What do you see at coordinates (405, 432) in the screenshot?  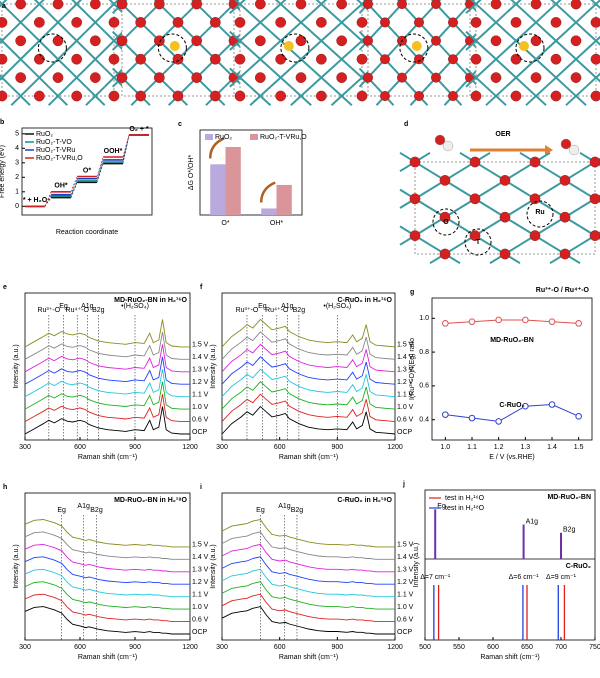 I see `curve-label: OCP` at bounding box center [405, 432].